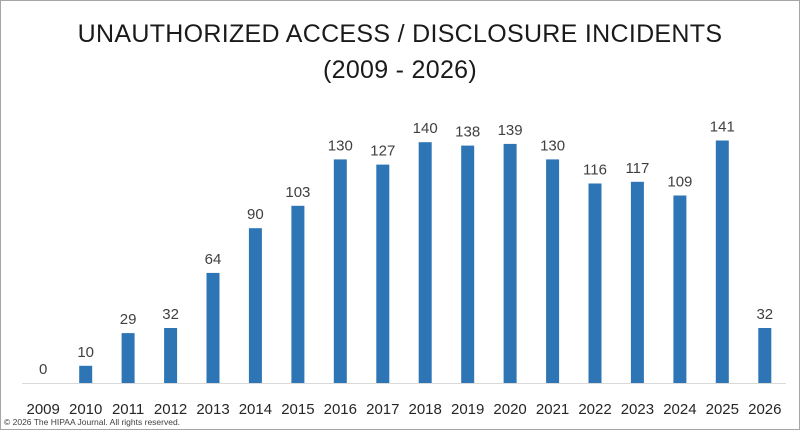  Describe the element at coordinates (468, 264) in the screenshot. I see `bar-2019` at that location.